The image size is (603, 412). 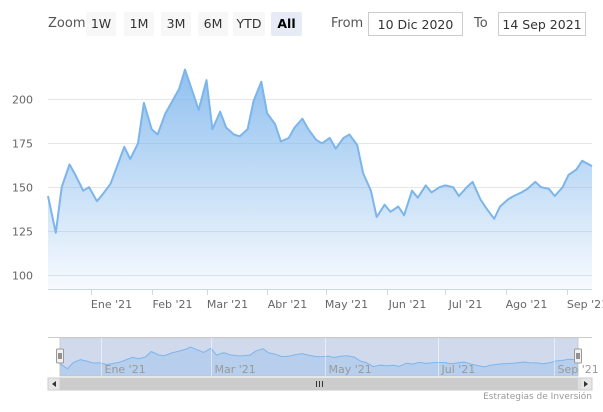 I want to click on navigator-right-handle, so click(x=578, y=356).